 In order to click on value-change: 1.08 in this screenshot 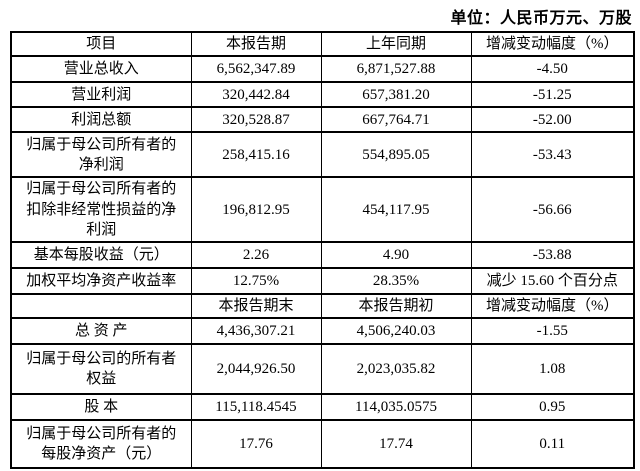, I will do `click(552, 369)`.